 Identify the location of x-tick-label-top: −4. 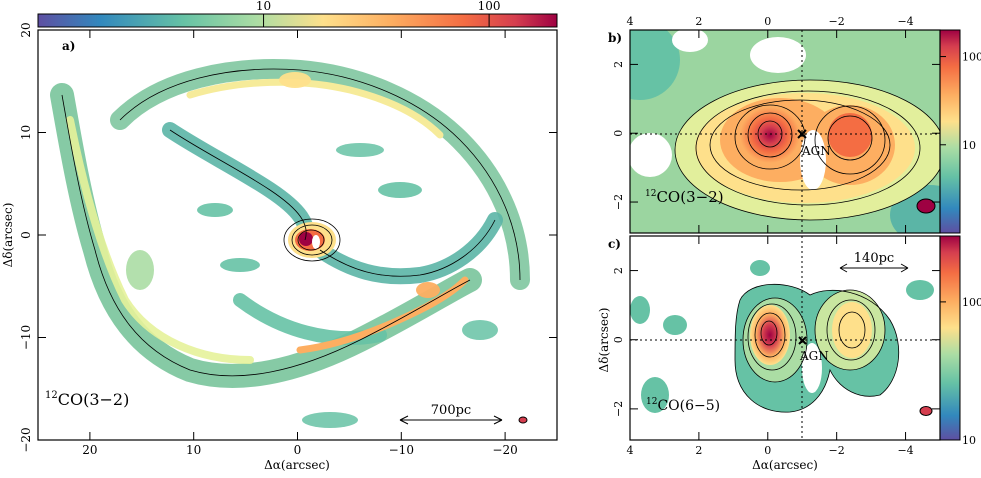
(905, 21).